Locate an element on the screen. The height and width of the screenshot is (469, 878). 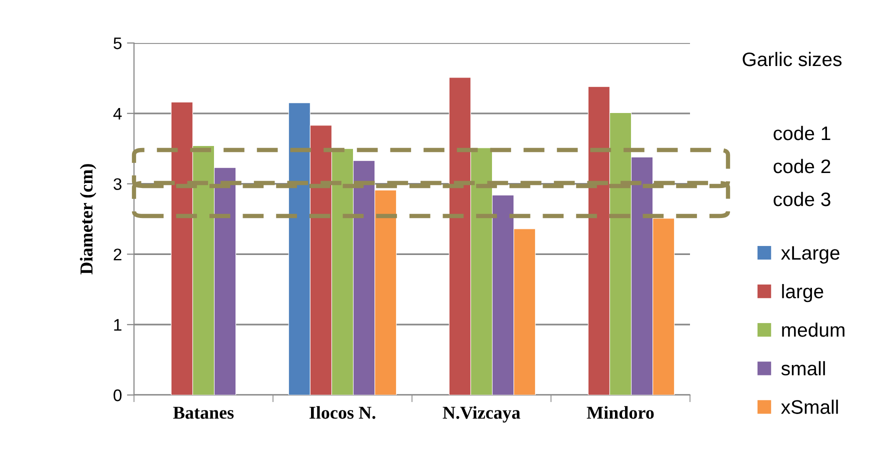
text: code 1 is located at coordinates (802, 133).